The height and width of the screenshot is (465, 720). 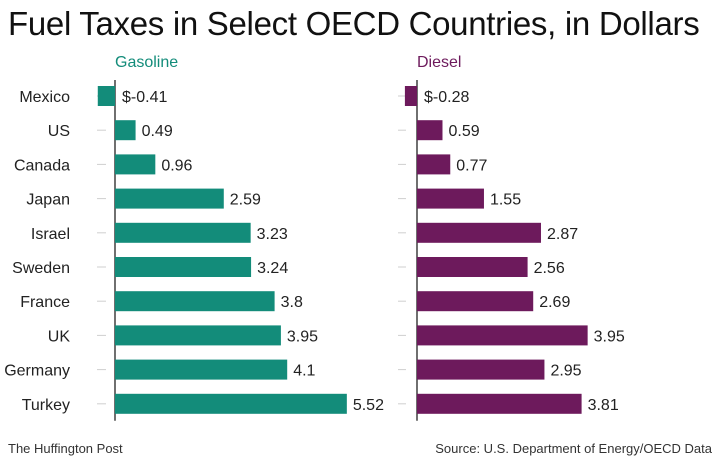 I want to click on category-label: Germany, so click(x=37, y=371).